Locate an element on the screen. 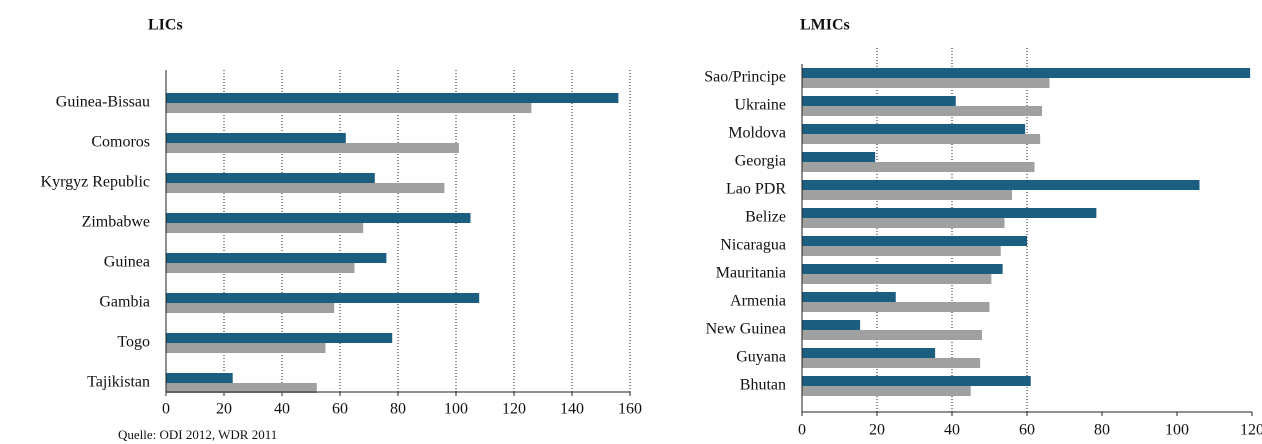 The width and height of the screenshot is (1262, 444). y-tick-label: Armenia is located at coordinates (758, 301).